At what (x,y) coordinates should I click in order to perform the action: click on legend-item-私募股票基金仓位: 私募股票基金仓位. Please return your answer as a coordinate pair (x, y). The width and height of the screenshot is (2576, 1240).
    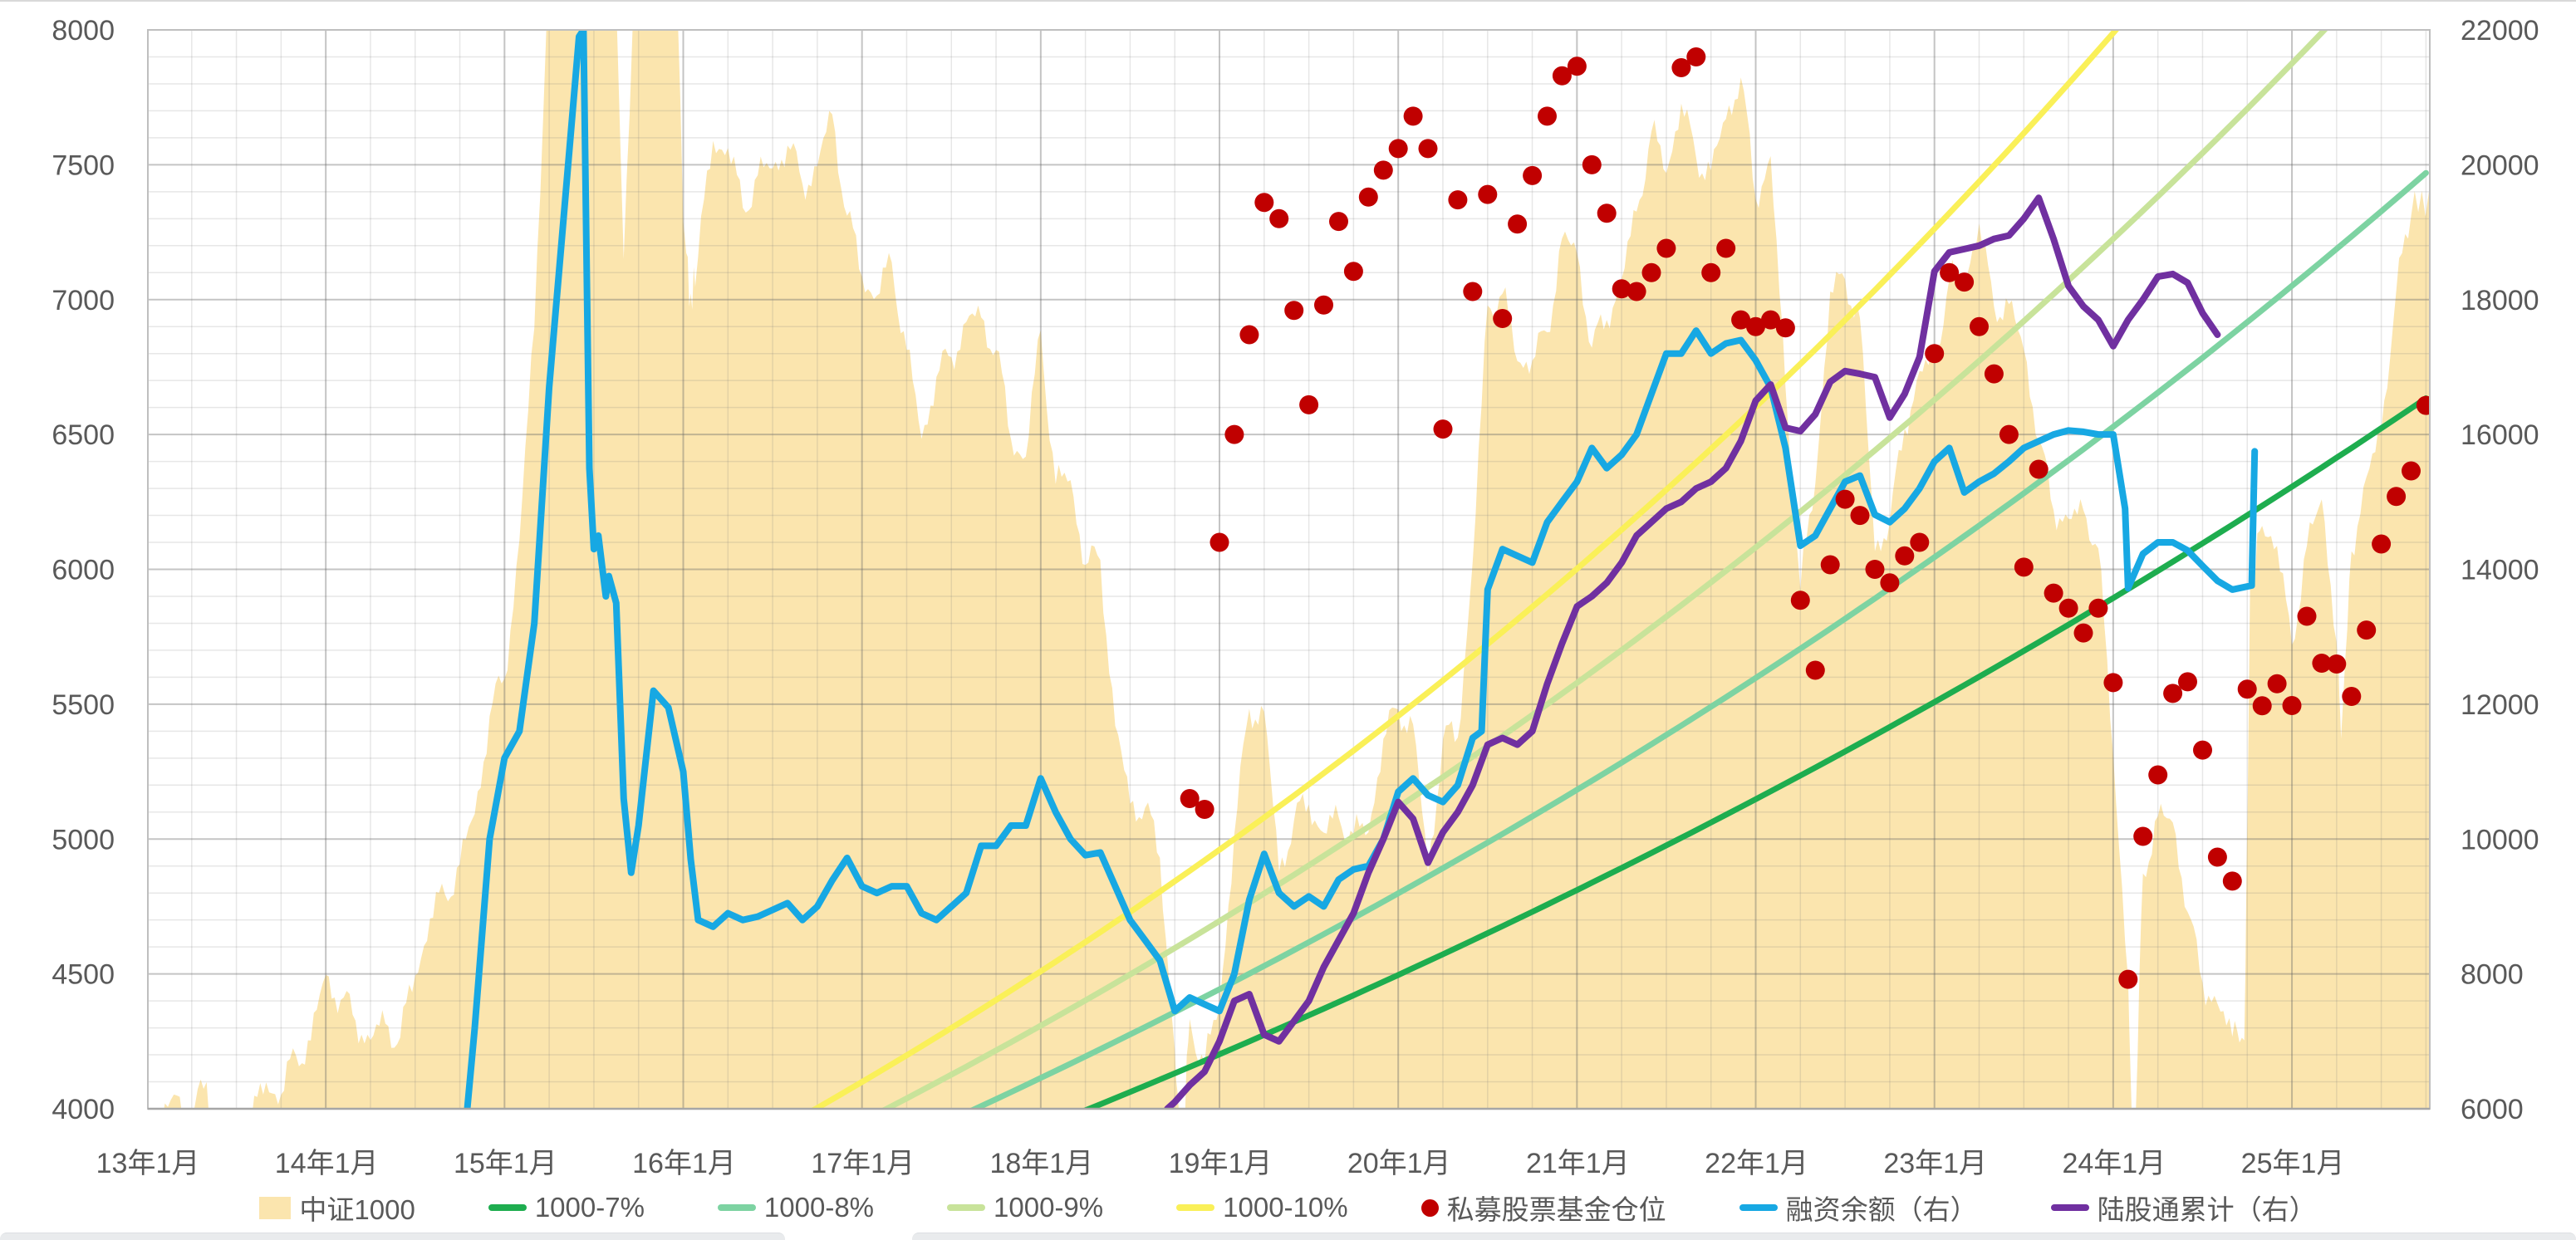
    Looking at the image, I should click on (1543, 1208).